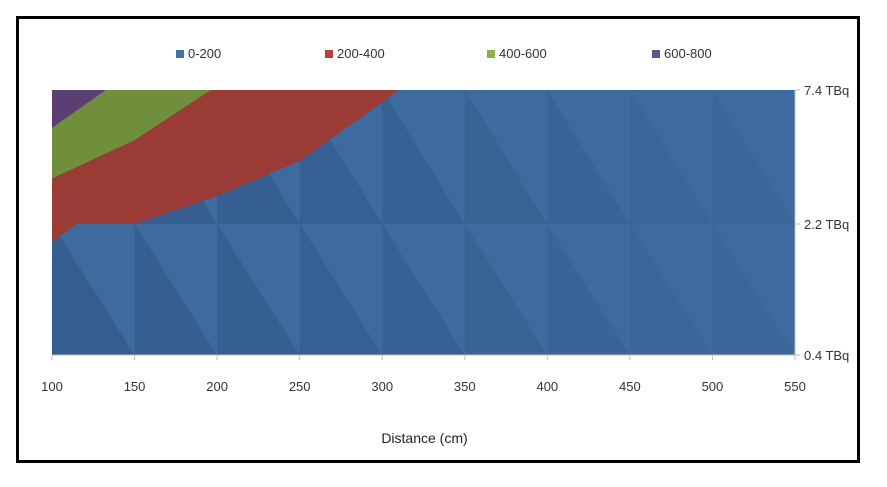  Describe the element at coordinates (465, 386) in the screenshot. I see `x-tick-label: 350` at that location.